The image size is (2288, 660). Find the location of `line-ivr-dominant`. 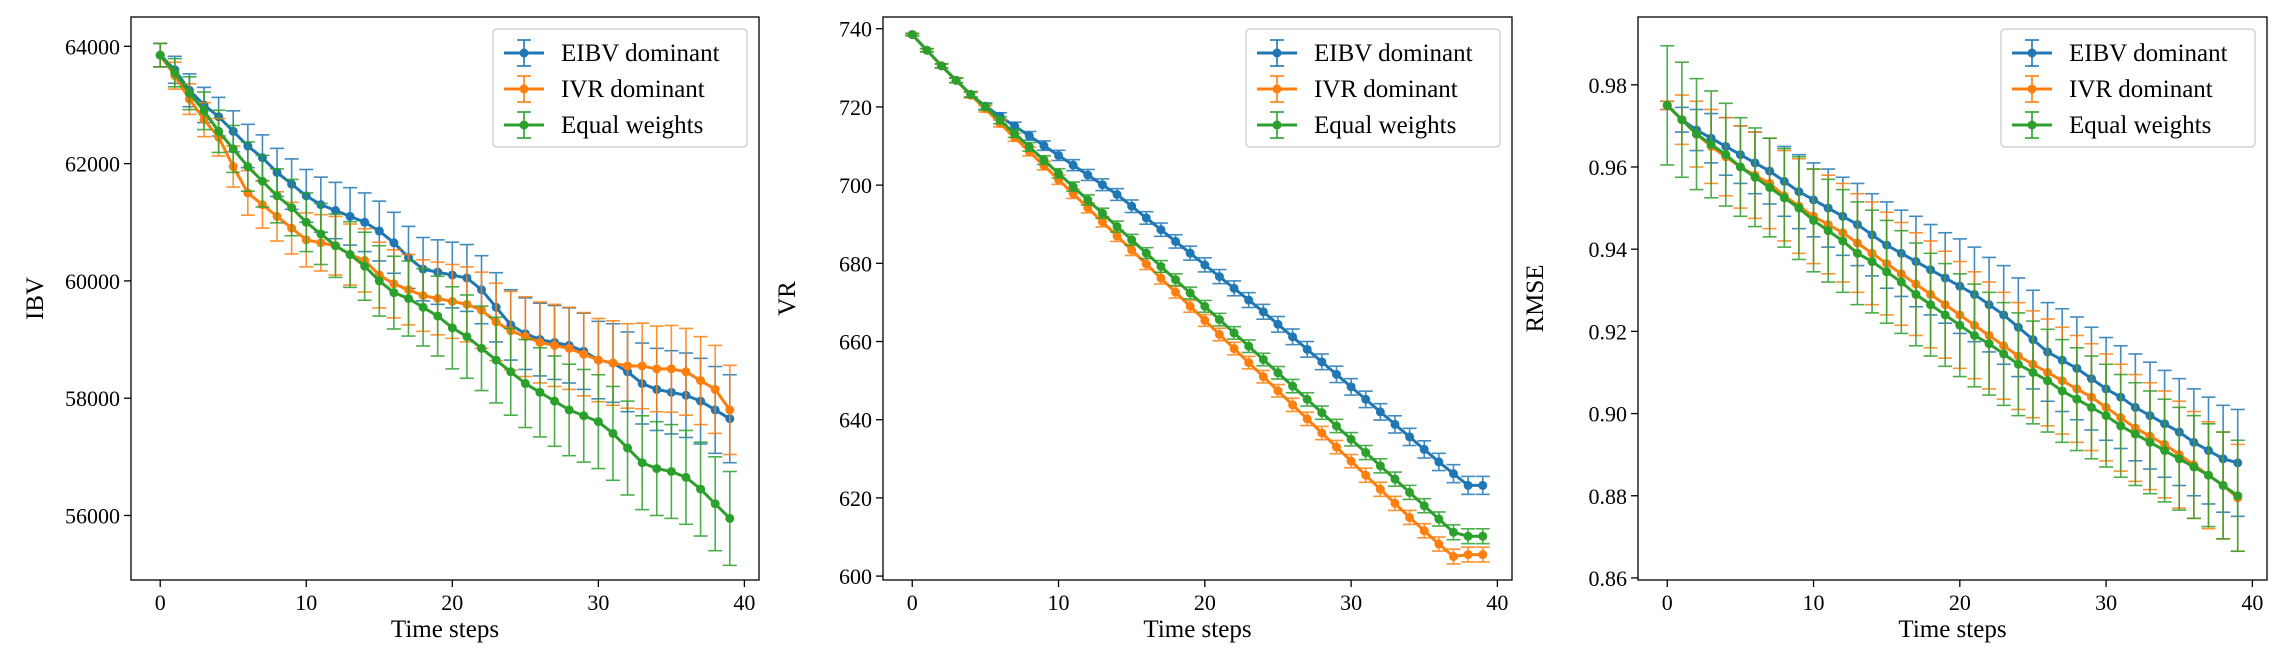

line-ivr-dominant is located at coordinates (445, 232).